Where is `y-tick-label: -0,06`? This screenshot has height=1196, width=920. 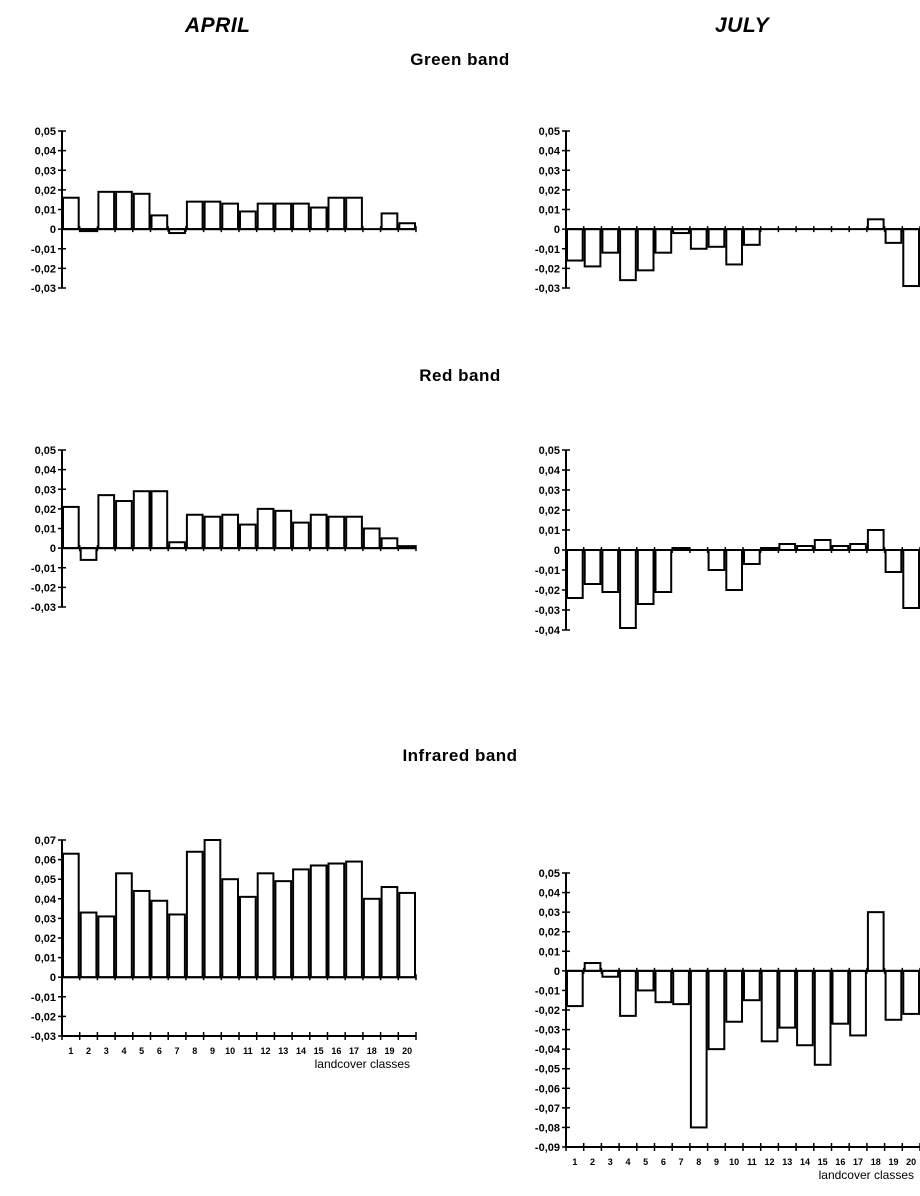
y-tick-label: -0,06 is located at coordinates (547, 1089).